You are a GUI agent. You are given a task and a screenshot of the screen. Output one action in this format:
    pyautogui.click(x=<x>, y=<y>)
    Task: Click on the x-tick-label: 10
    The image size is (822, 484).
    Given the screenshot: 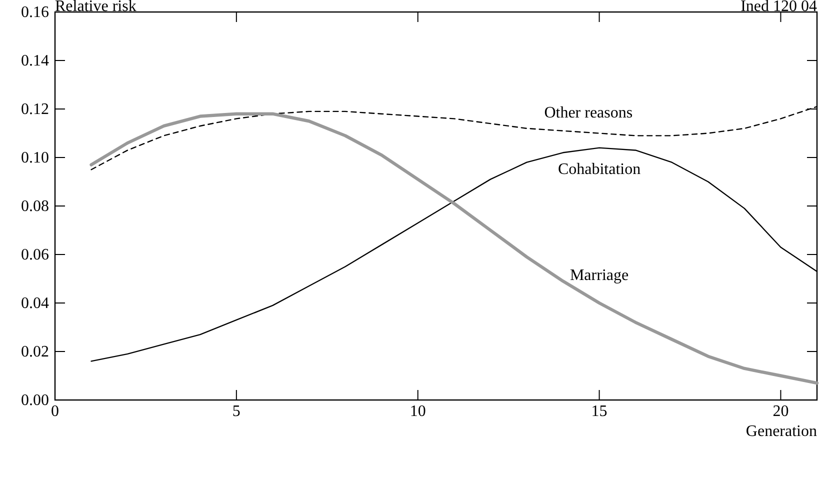 What is the action you would take?
    pyautogui.click(x=418, y=411)
    